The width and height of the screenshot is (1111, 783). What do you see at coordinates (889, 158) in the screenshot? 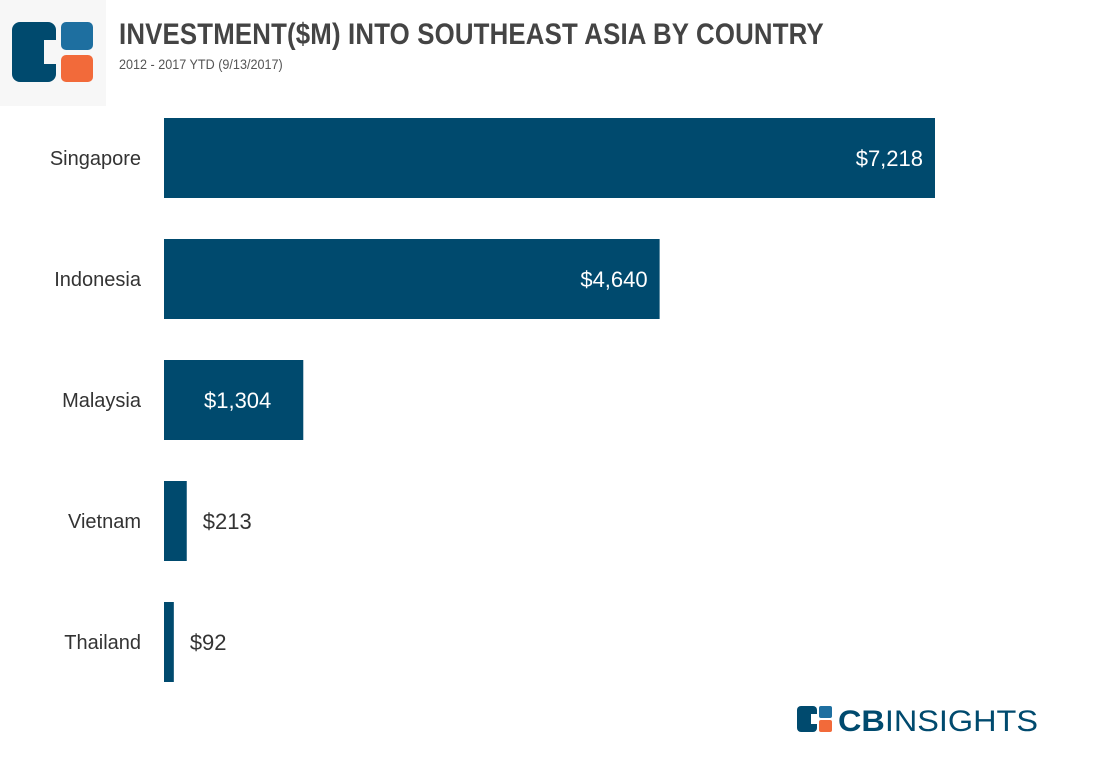
I see `value-label-singapore: $7,218` at bounding box center [889, 158].